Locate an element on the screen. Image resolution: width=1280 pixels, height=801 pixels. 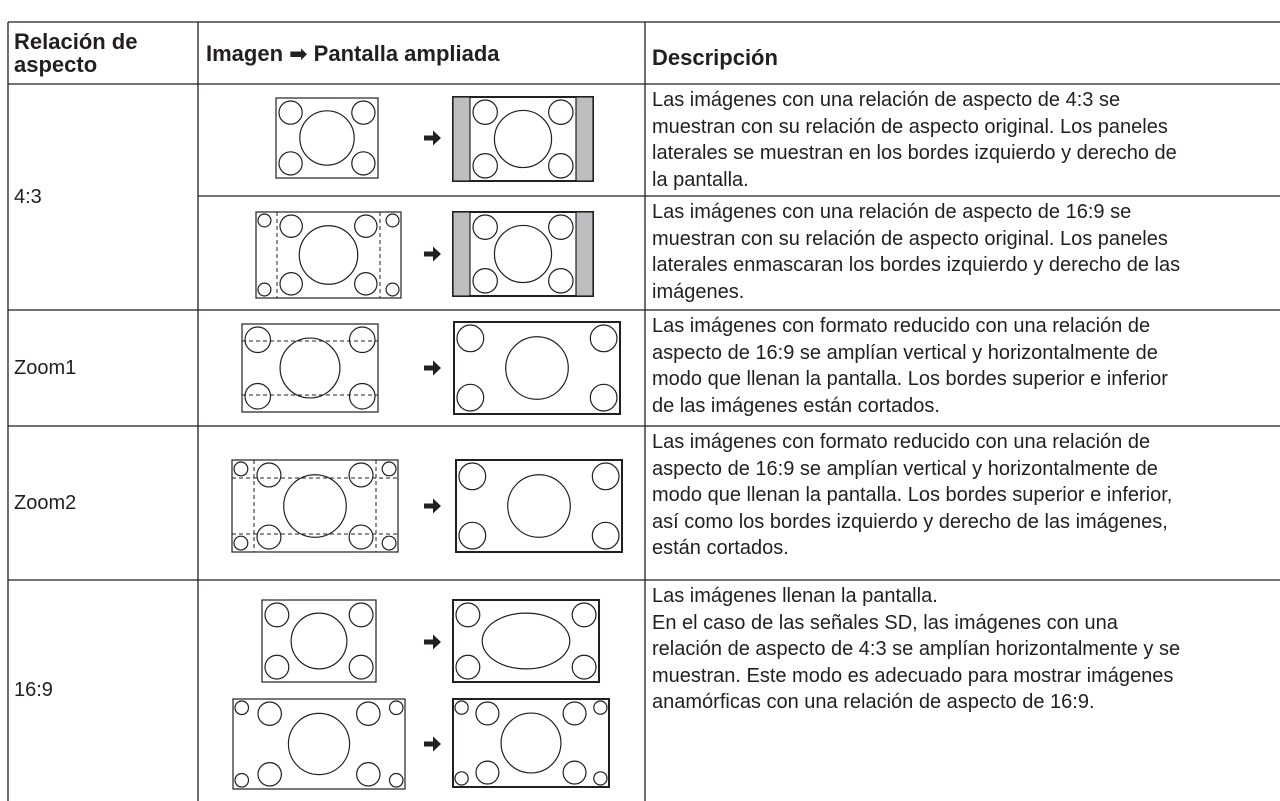
aspect-label: Zoom1 is located at coordinates (45, 367).